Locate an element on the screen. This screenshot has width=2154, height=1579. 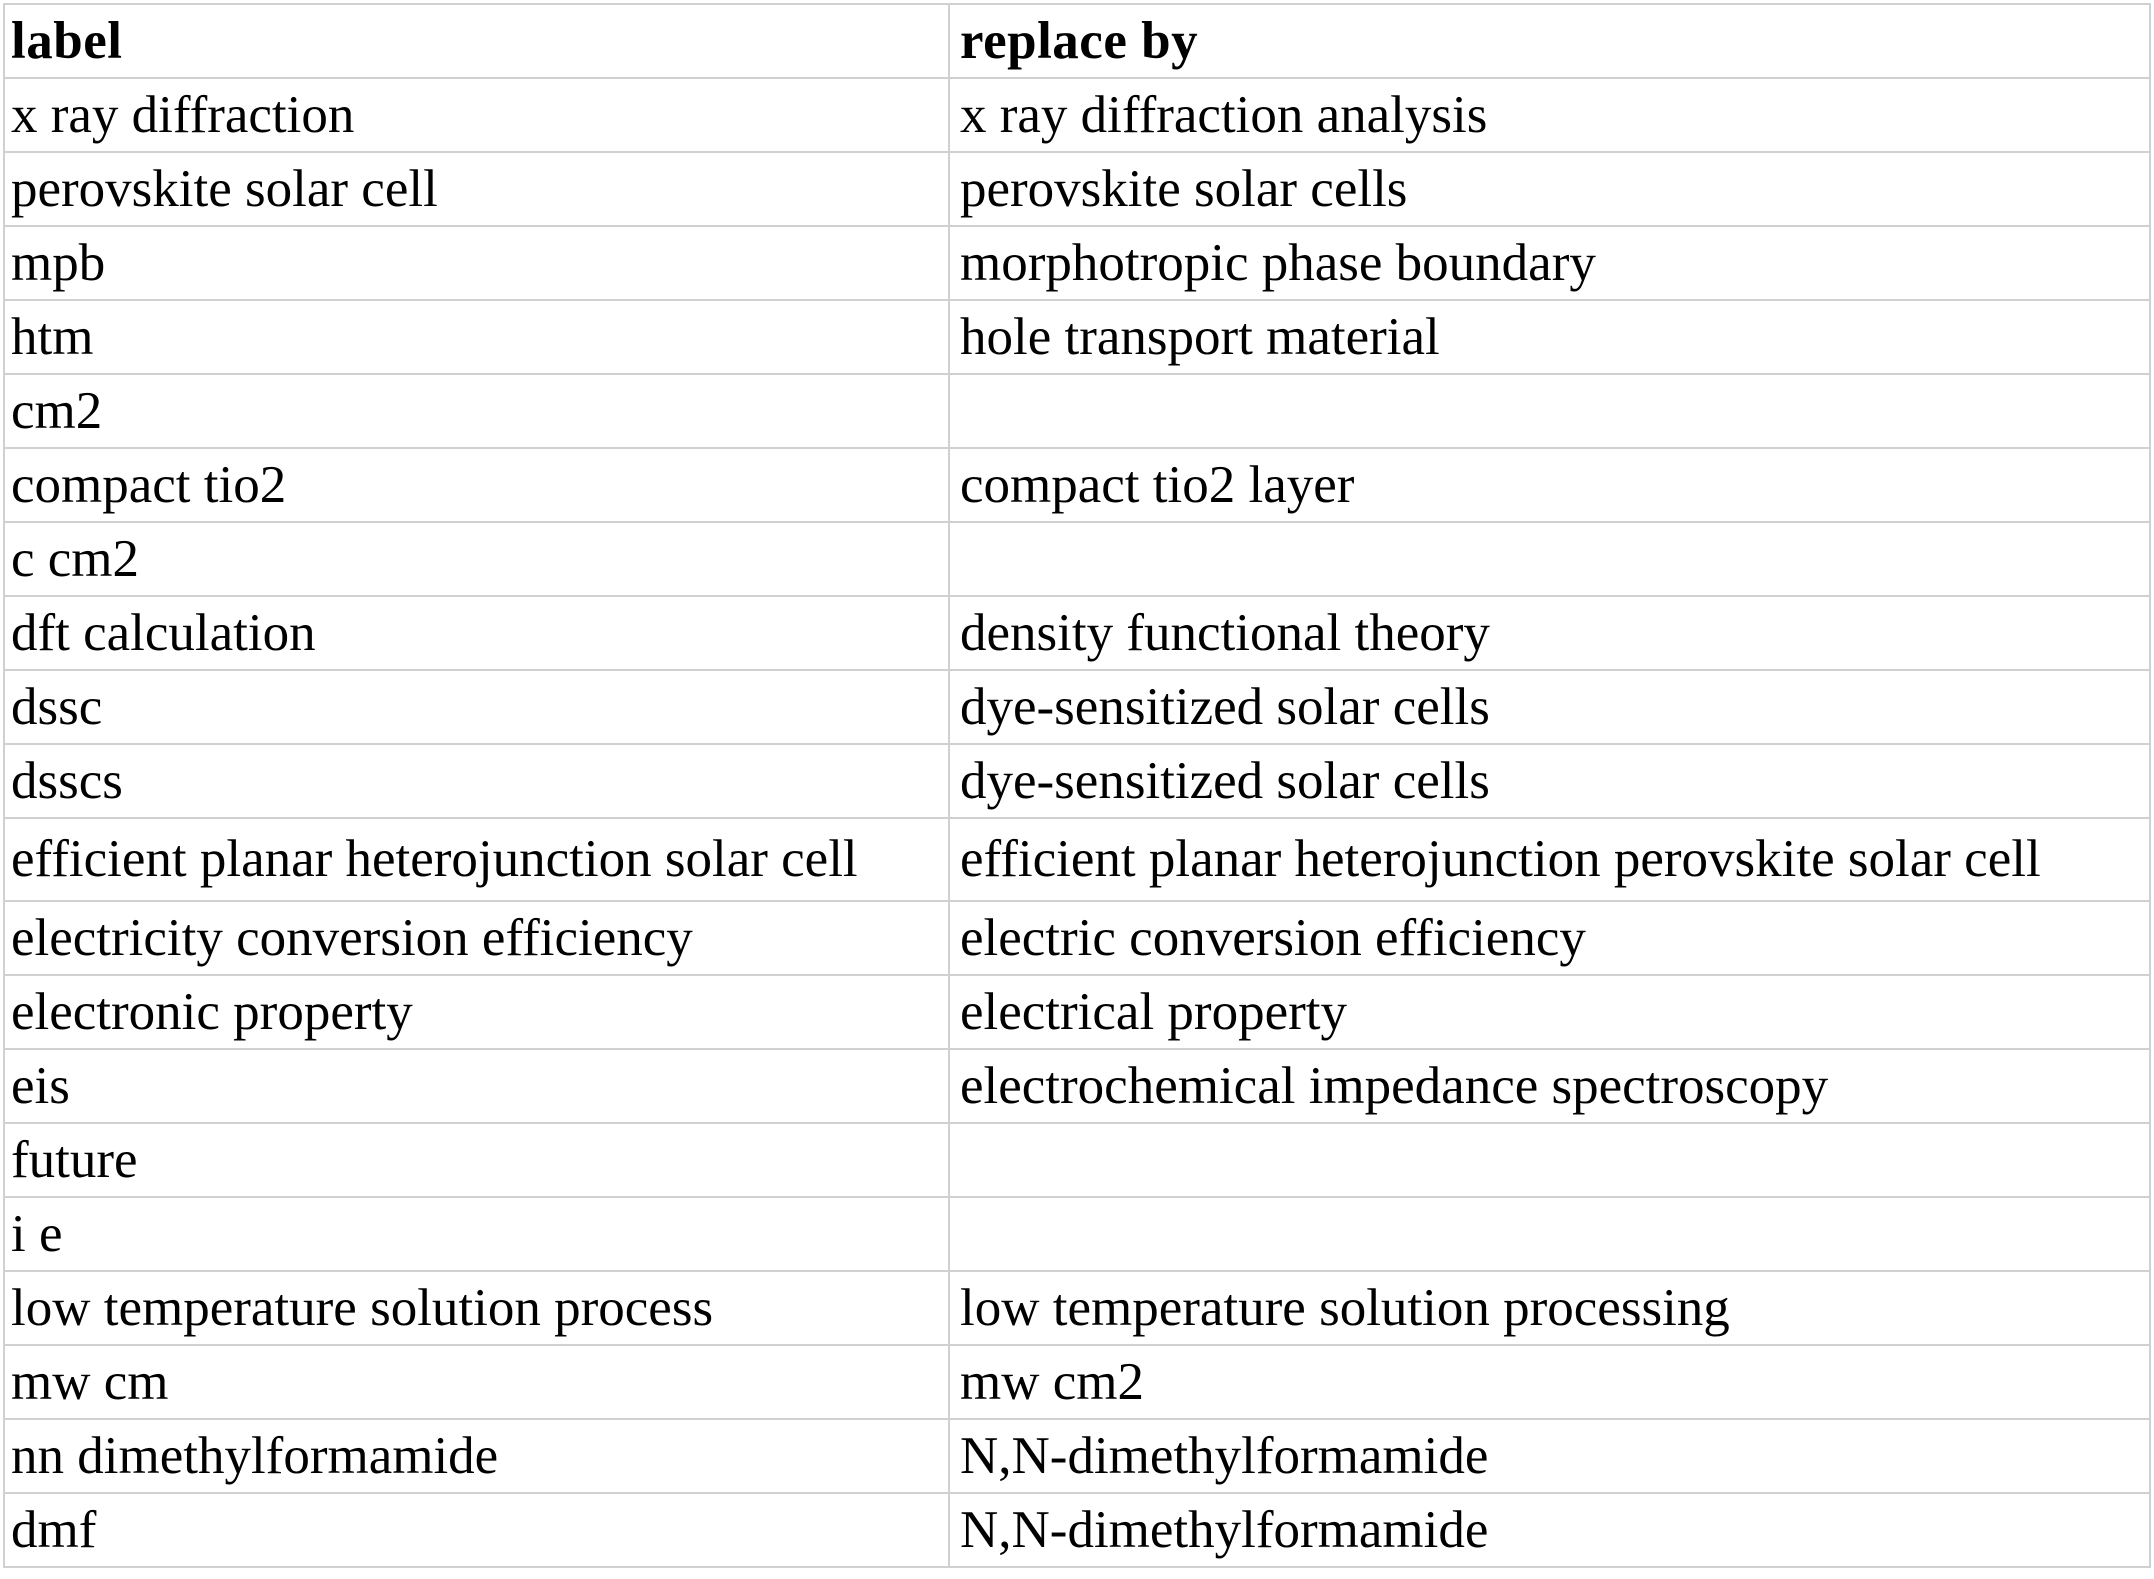
table-row: mpb morphotropic phase boundary is located at coordinates (1077, 263).